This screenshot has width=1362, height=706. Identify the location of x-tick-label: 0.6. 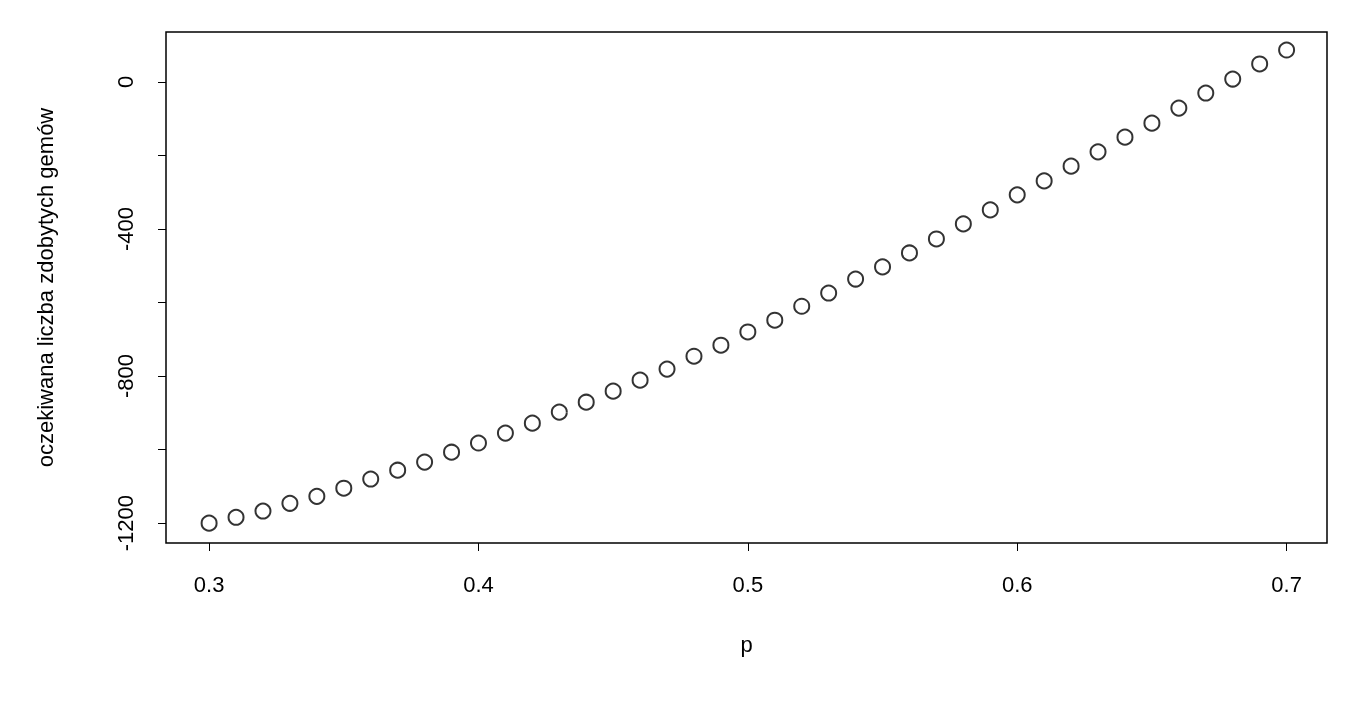
(1017, 584).